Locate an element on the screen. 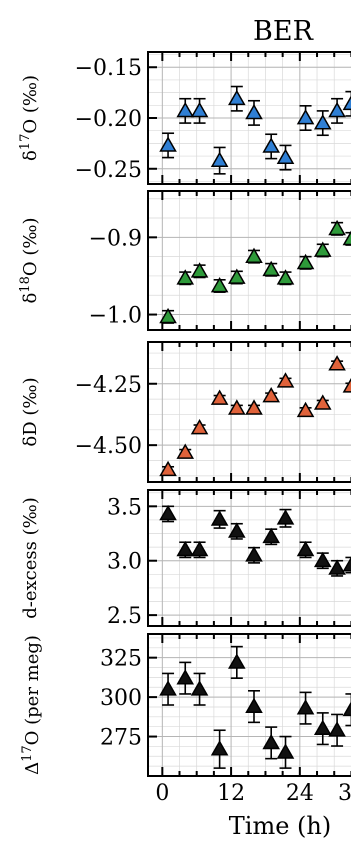 Image resolution: width=351 pixels, height=847 pixels. x-tick-label: 3 is located at coordinates (344, 793).